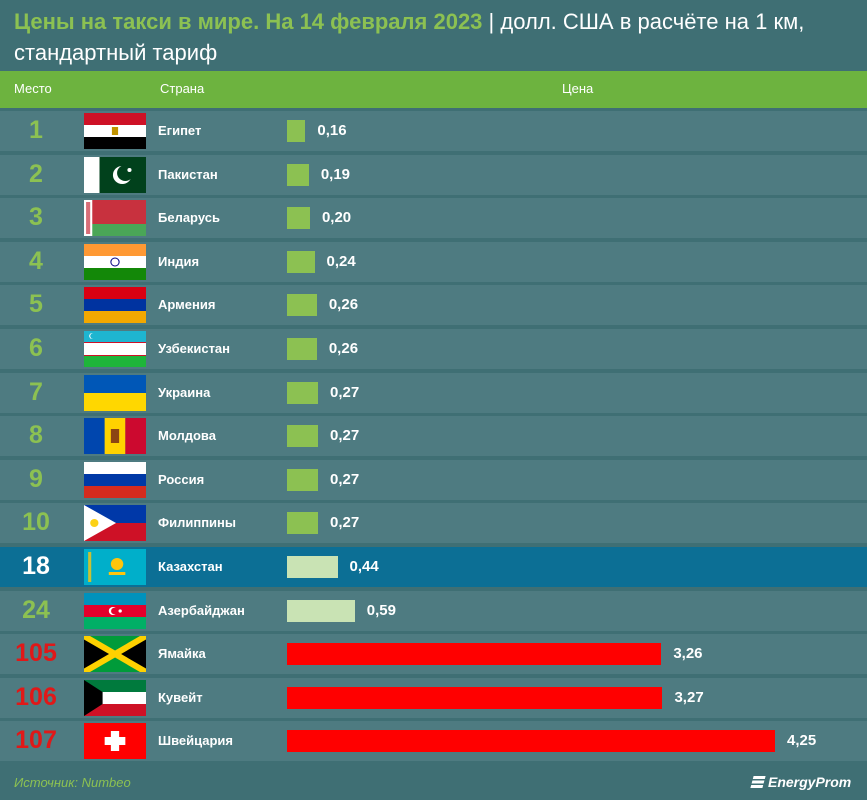 This screenshot has height=800, width=867. What do you see at coordinates (190, 566) in the screenshot?
I see `country-label: Казахстан` at bounding box center [190, 566].